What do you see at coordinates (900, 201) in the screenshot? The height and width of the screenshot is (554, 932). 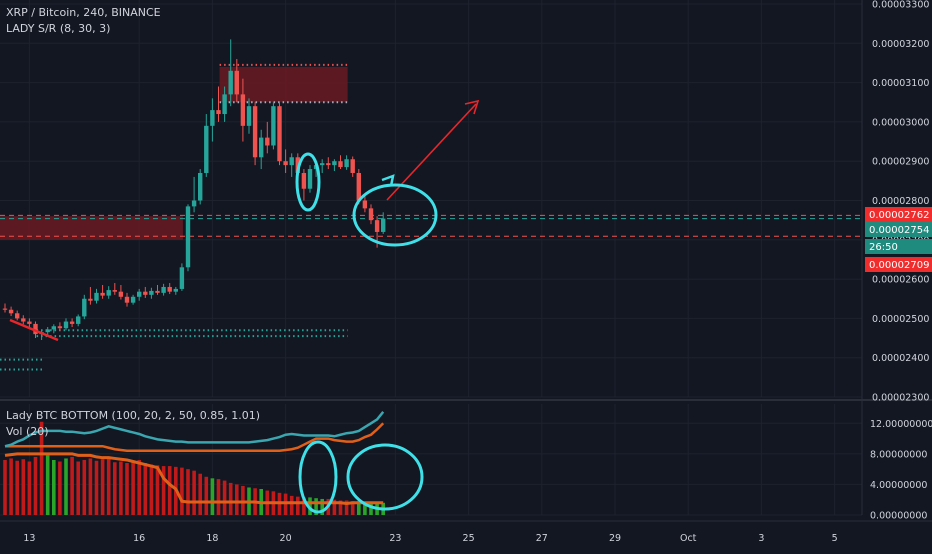 I see `price-tick-label: 0.00002800` at bounding box center [900, 201].